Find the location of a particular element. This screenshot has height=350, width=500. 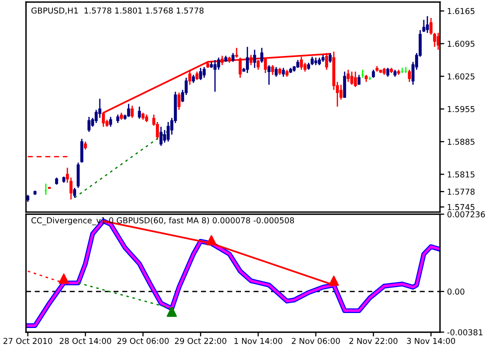

x-tick-label: 2 Nov 06:00 is located at coordinates (316, 341).